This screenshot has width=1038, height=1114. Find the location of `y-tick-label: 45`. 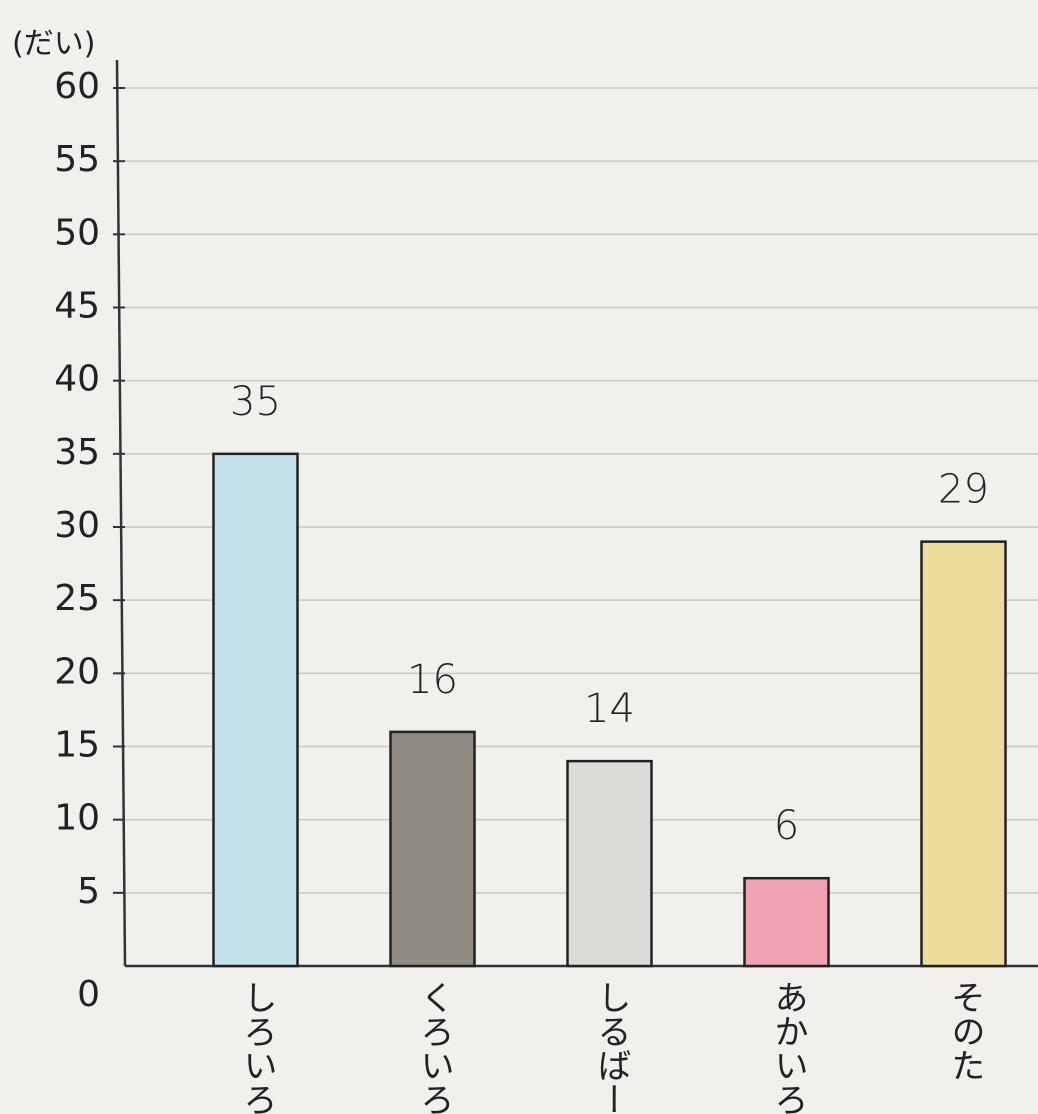

y-tick-label: 45 is located at coordinates (77, 306).